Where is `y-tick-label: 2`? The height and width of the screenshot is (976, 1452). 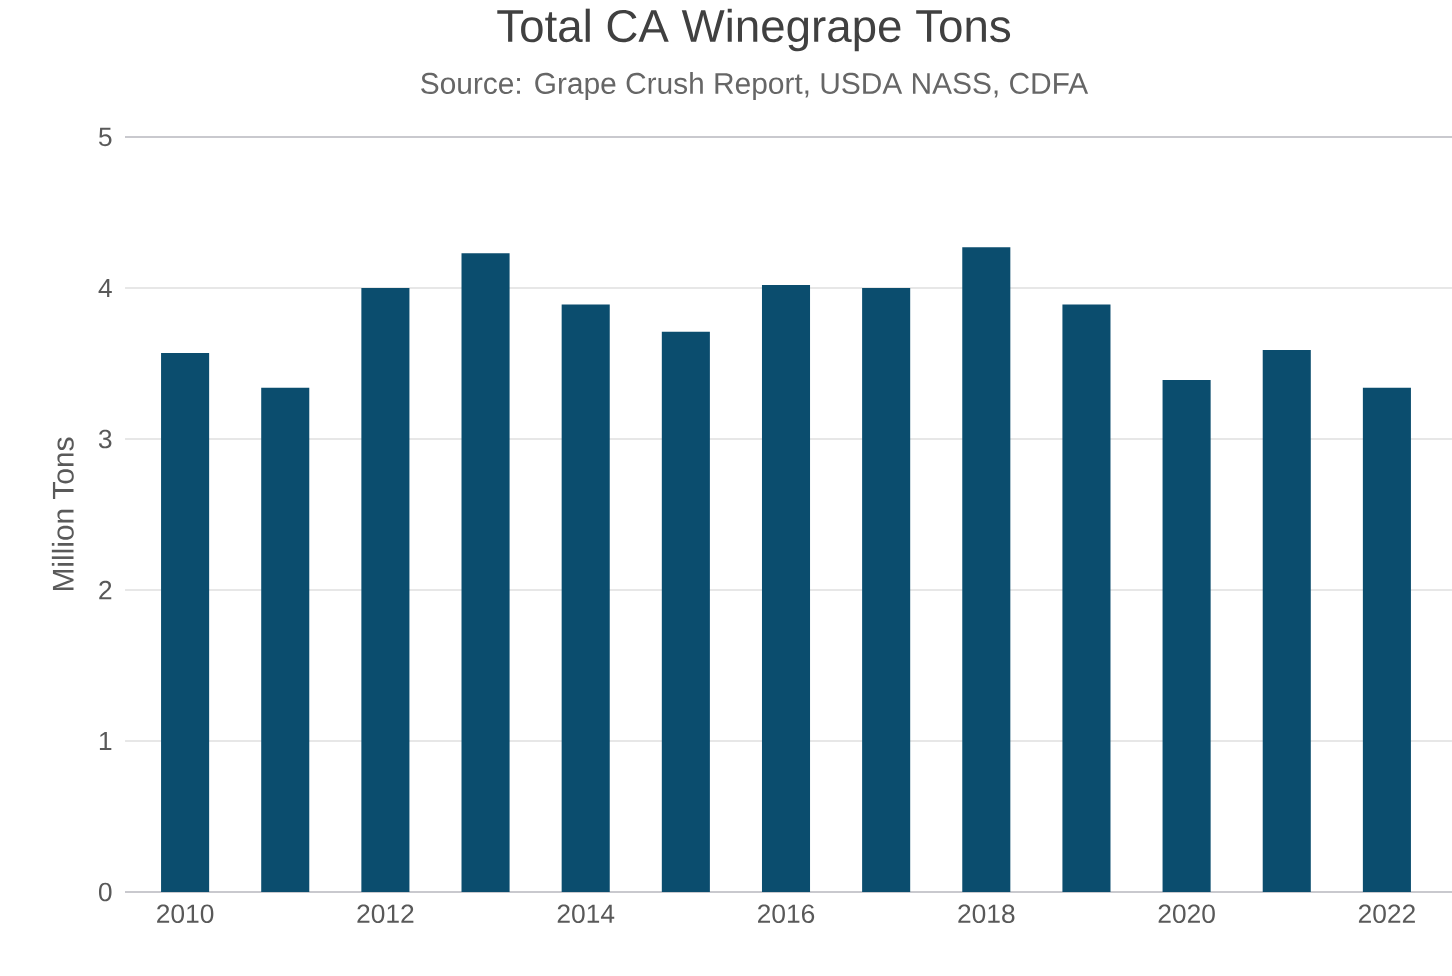 y-tick-label: 2 is located at coordinates (105, 590).